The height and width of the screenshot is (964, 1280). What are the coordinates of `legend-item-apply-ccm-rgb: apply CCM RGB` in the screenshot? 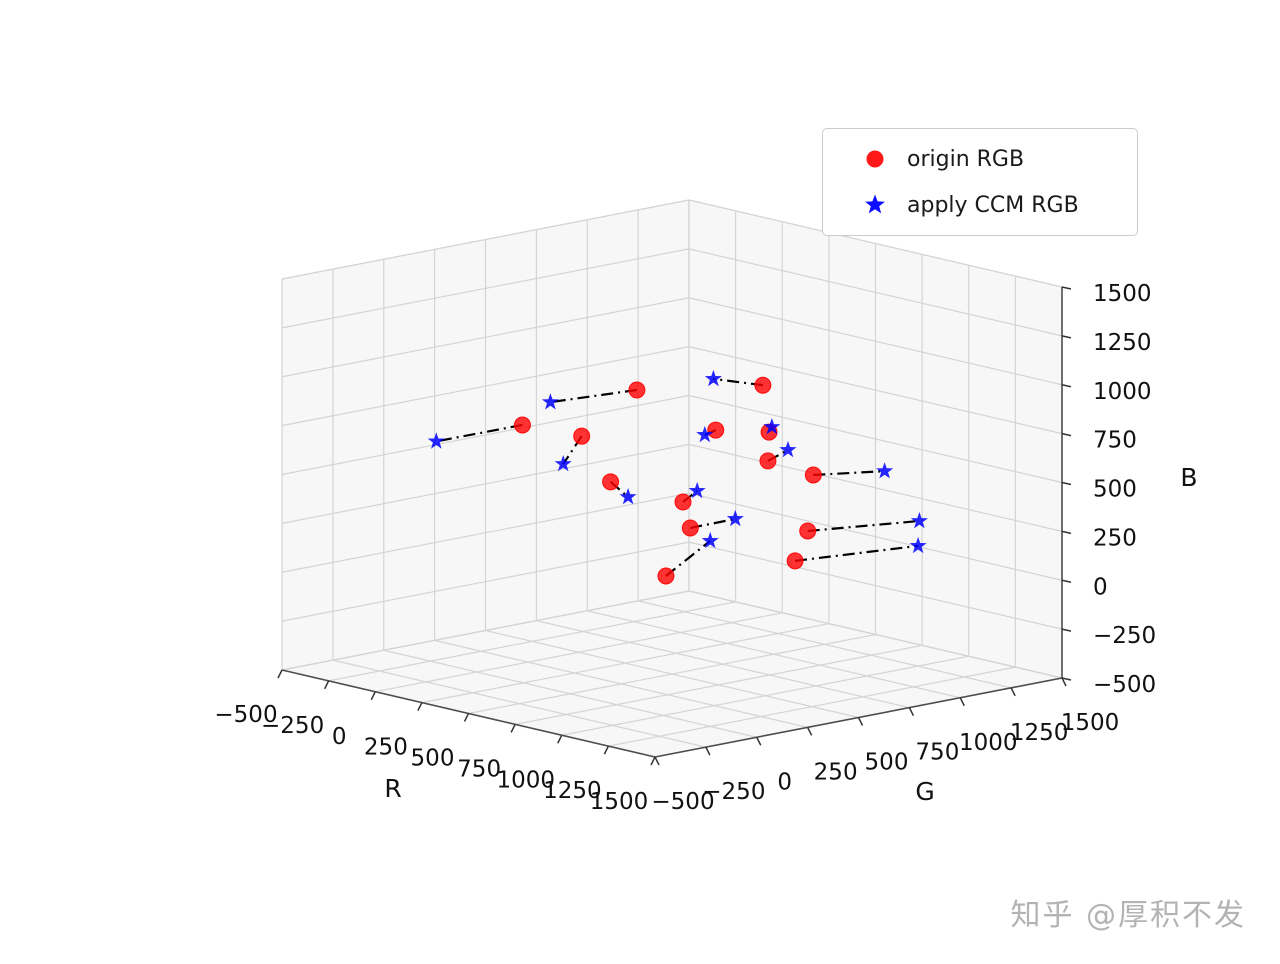 It's located at (979, 205).